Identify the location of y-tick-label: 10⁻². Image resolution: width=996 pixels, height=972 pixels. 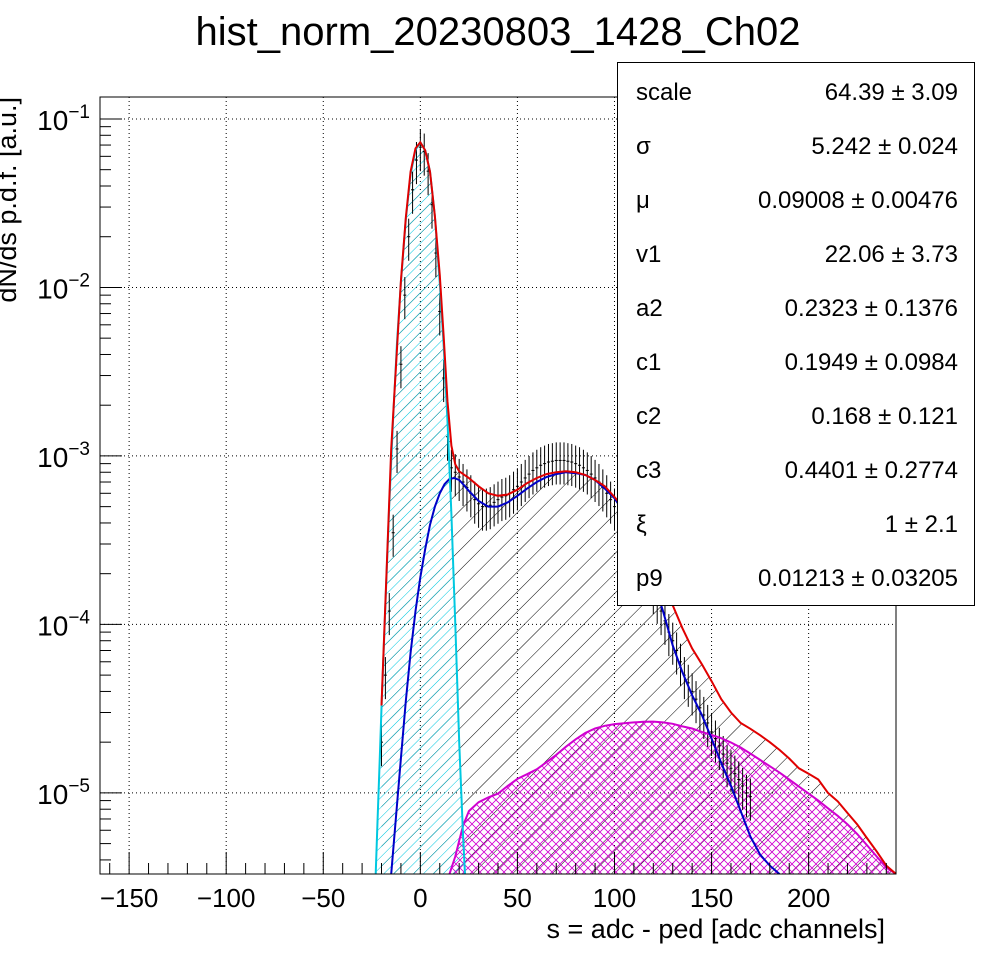
(63, 287).